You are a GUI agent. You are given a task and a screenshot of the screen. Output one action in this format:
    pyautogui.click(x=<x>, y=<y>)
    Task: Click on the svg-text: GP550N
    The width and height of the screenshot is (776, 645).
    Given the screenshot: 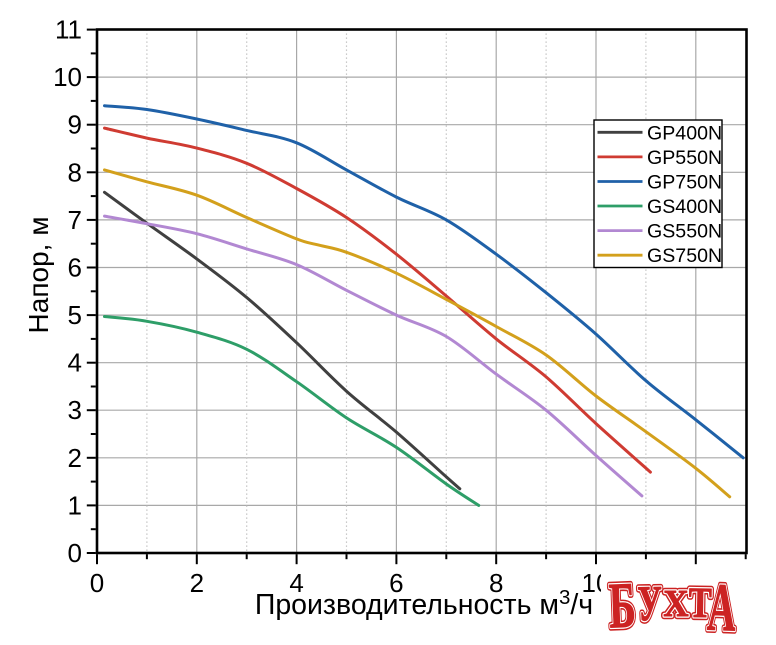 What is the action you would take?
    pyautogui.click(x=684, y=158)
    